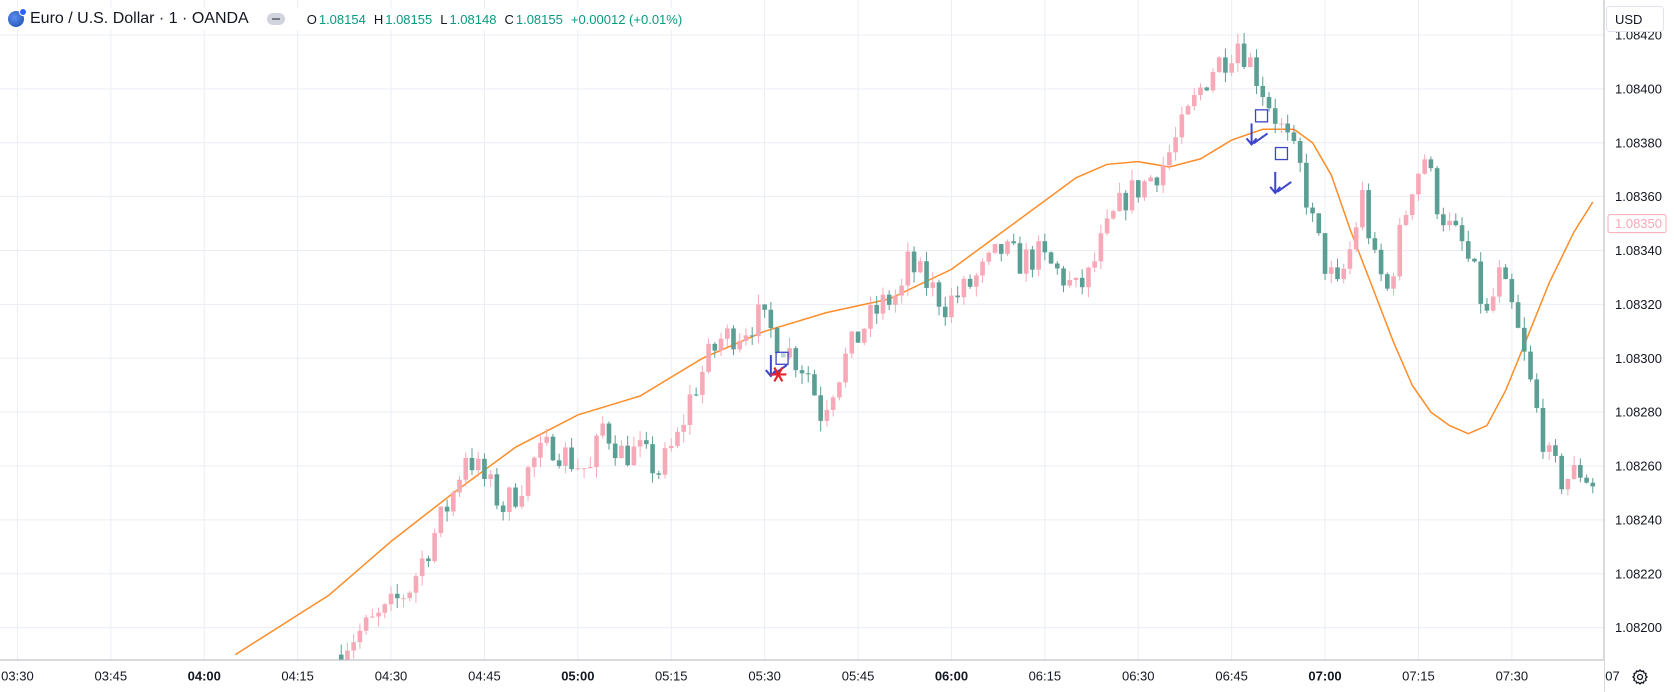  I want to click on symbol-title: Euro / U.S. Dollar · 1 · OANDA, so click(139, 18).